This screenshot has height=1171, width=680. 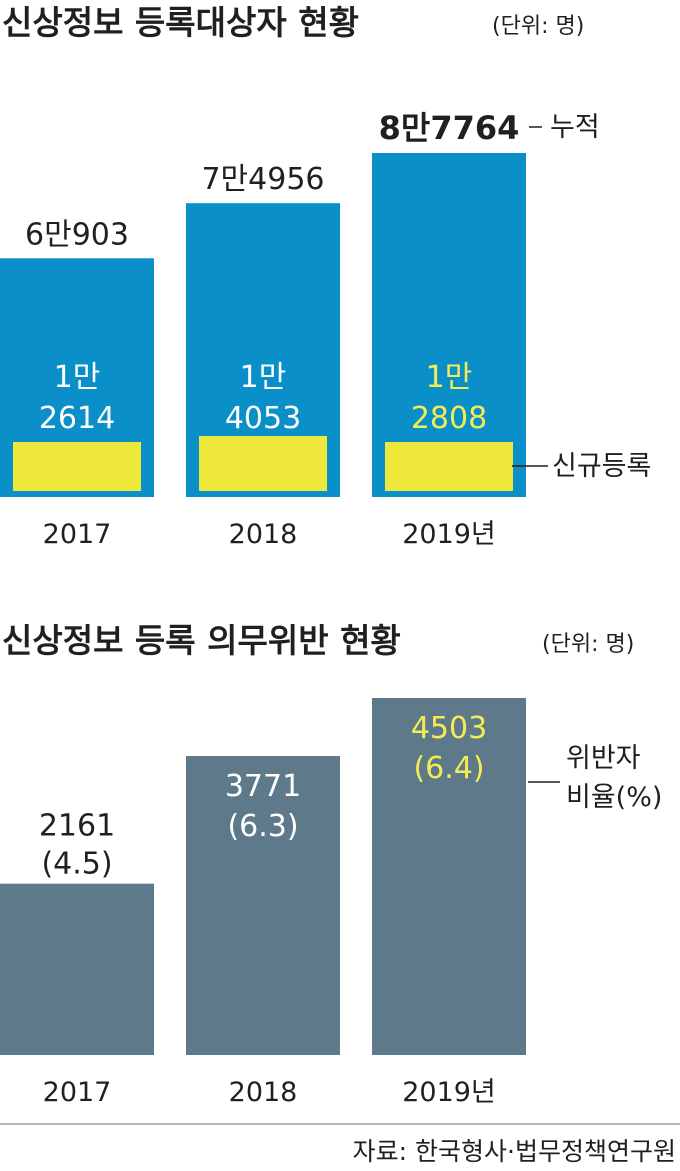 I want to click on legend-label-new-registration: 신규등록, so click(x=601, y=466).